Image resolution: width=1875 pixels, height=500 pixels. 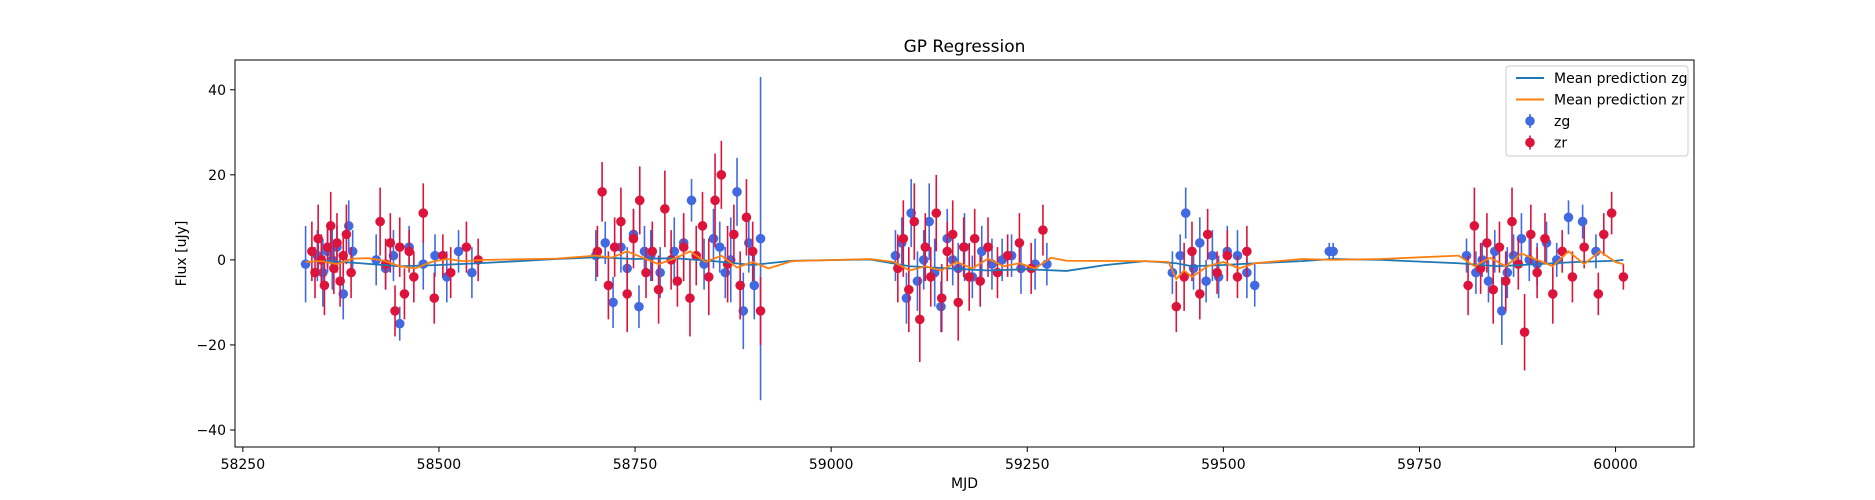 What do you see at coordinates (1619, 101) in the screenshot?
I see `legend-entry-label: Mean prediction zr` at bounding box center [1619, 101].